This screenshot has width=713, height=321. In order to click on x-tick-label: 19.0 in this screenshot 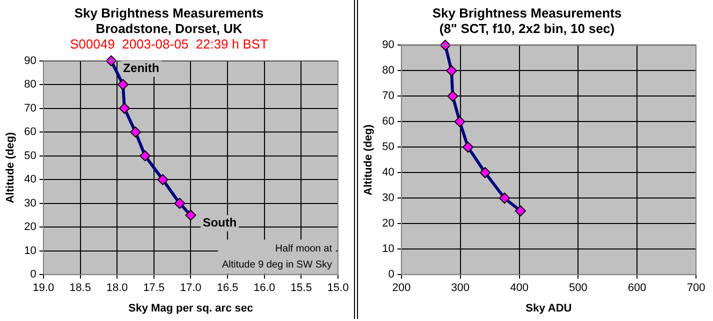, I will do `click(43, 288)`.